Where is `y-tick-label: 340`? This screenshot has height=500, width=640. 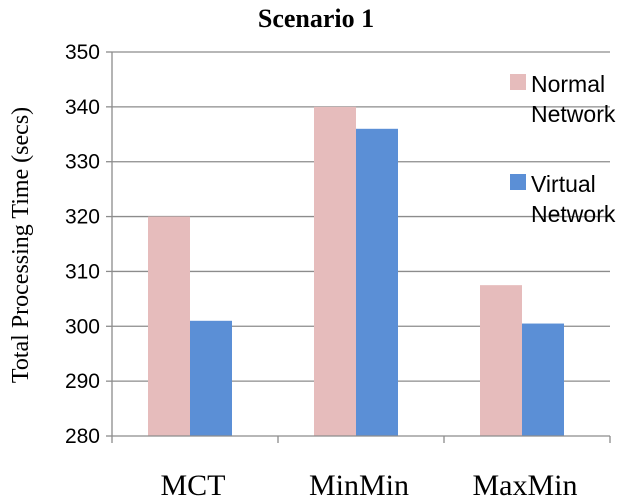
y-tick-label: 340 is located at coordinates (82, 107).